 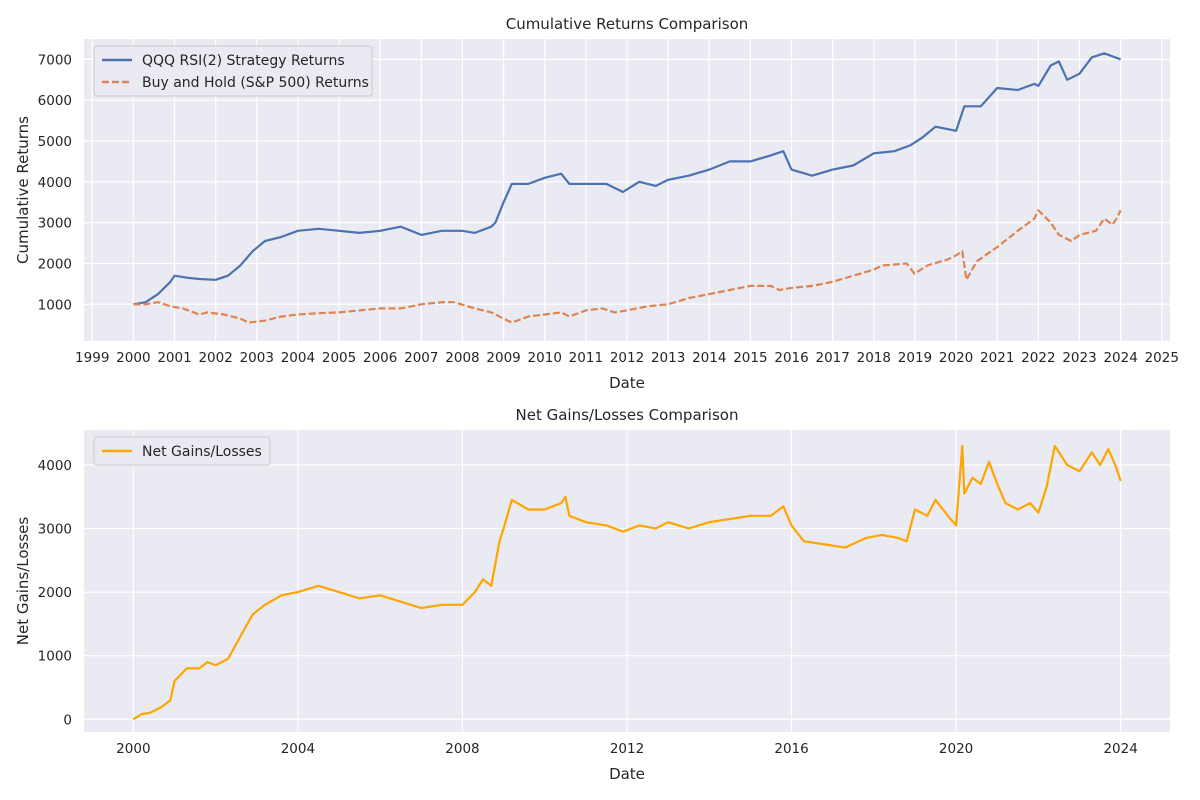 I want to click on legend-entry: QQQ RSI(2) Strategy Returns, so click(x=243, y=61).